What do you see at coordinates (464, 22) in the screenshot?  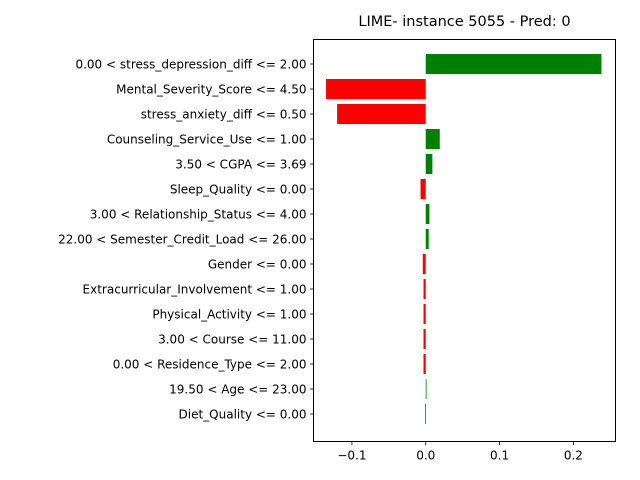 I see `chart-title: LIME- instance 5055 - Pred: 0` at bounding box center [464, 22].